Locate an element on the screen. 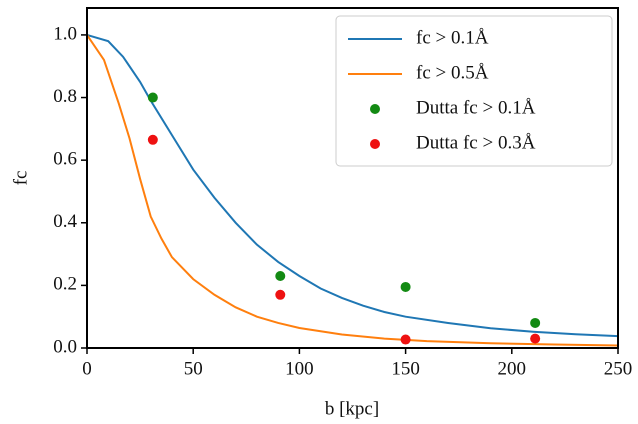 This screenshot has width=638, height=424. x-tick-label: 0 is located at coordinates (87, 368).